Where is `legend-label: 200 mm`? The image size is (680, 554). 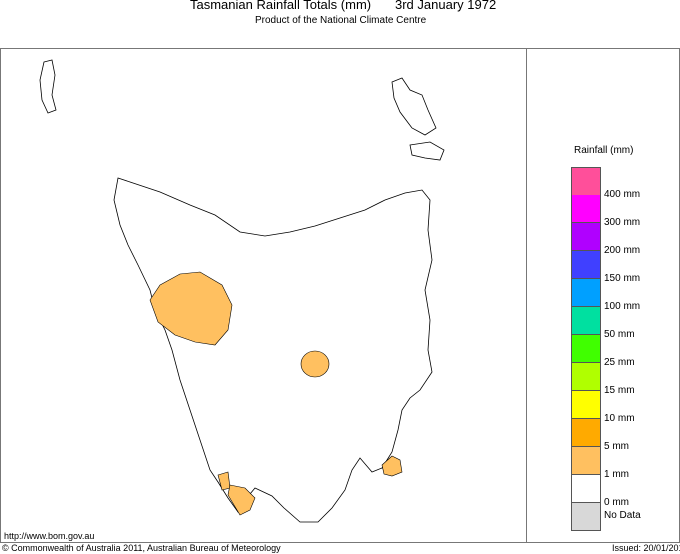 legend-label: 200 mm is located at coordinates (622, 250).